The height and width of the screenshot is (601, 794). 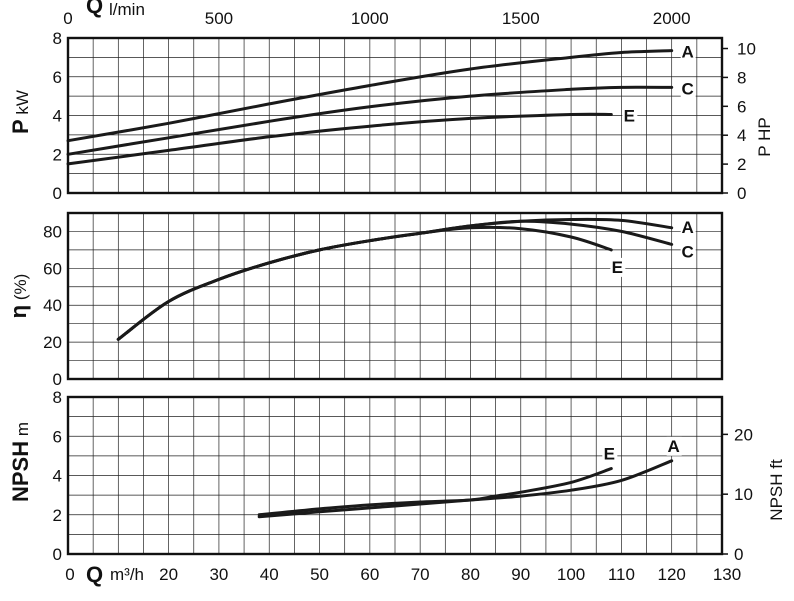 What do you see at coordinates (727, 574) in the screenshot?
I see `x-tick-label: 130` at bounding box center [727, 574].